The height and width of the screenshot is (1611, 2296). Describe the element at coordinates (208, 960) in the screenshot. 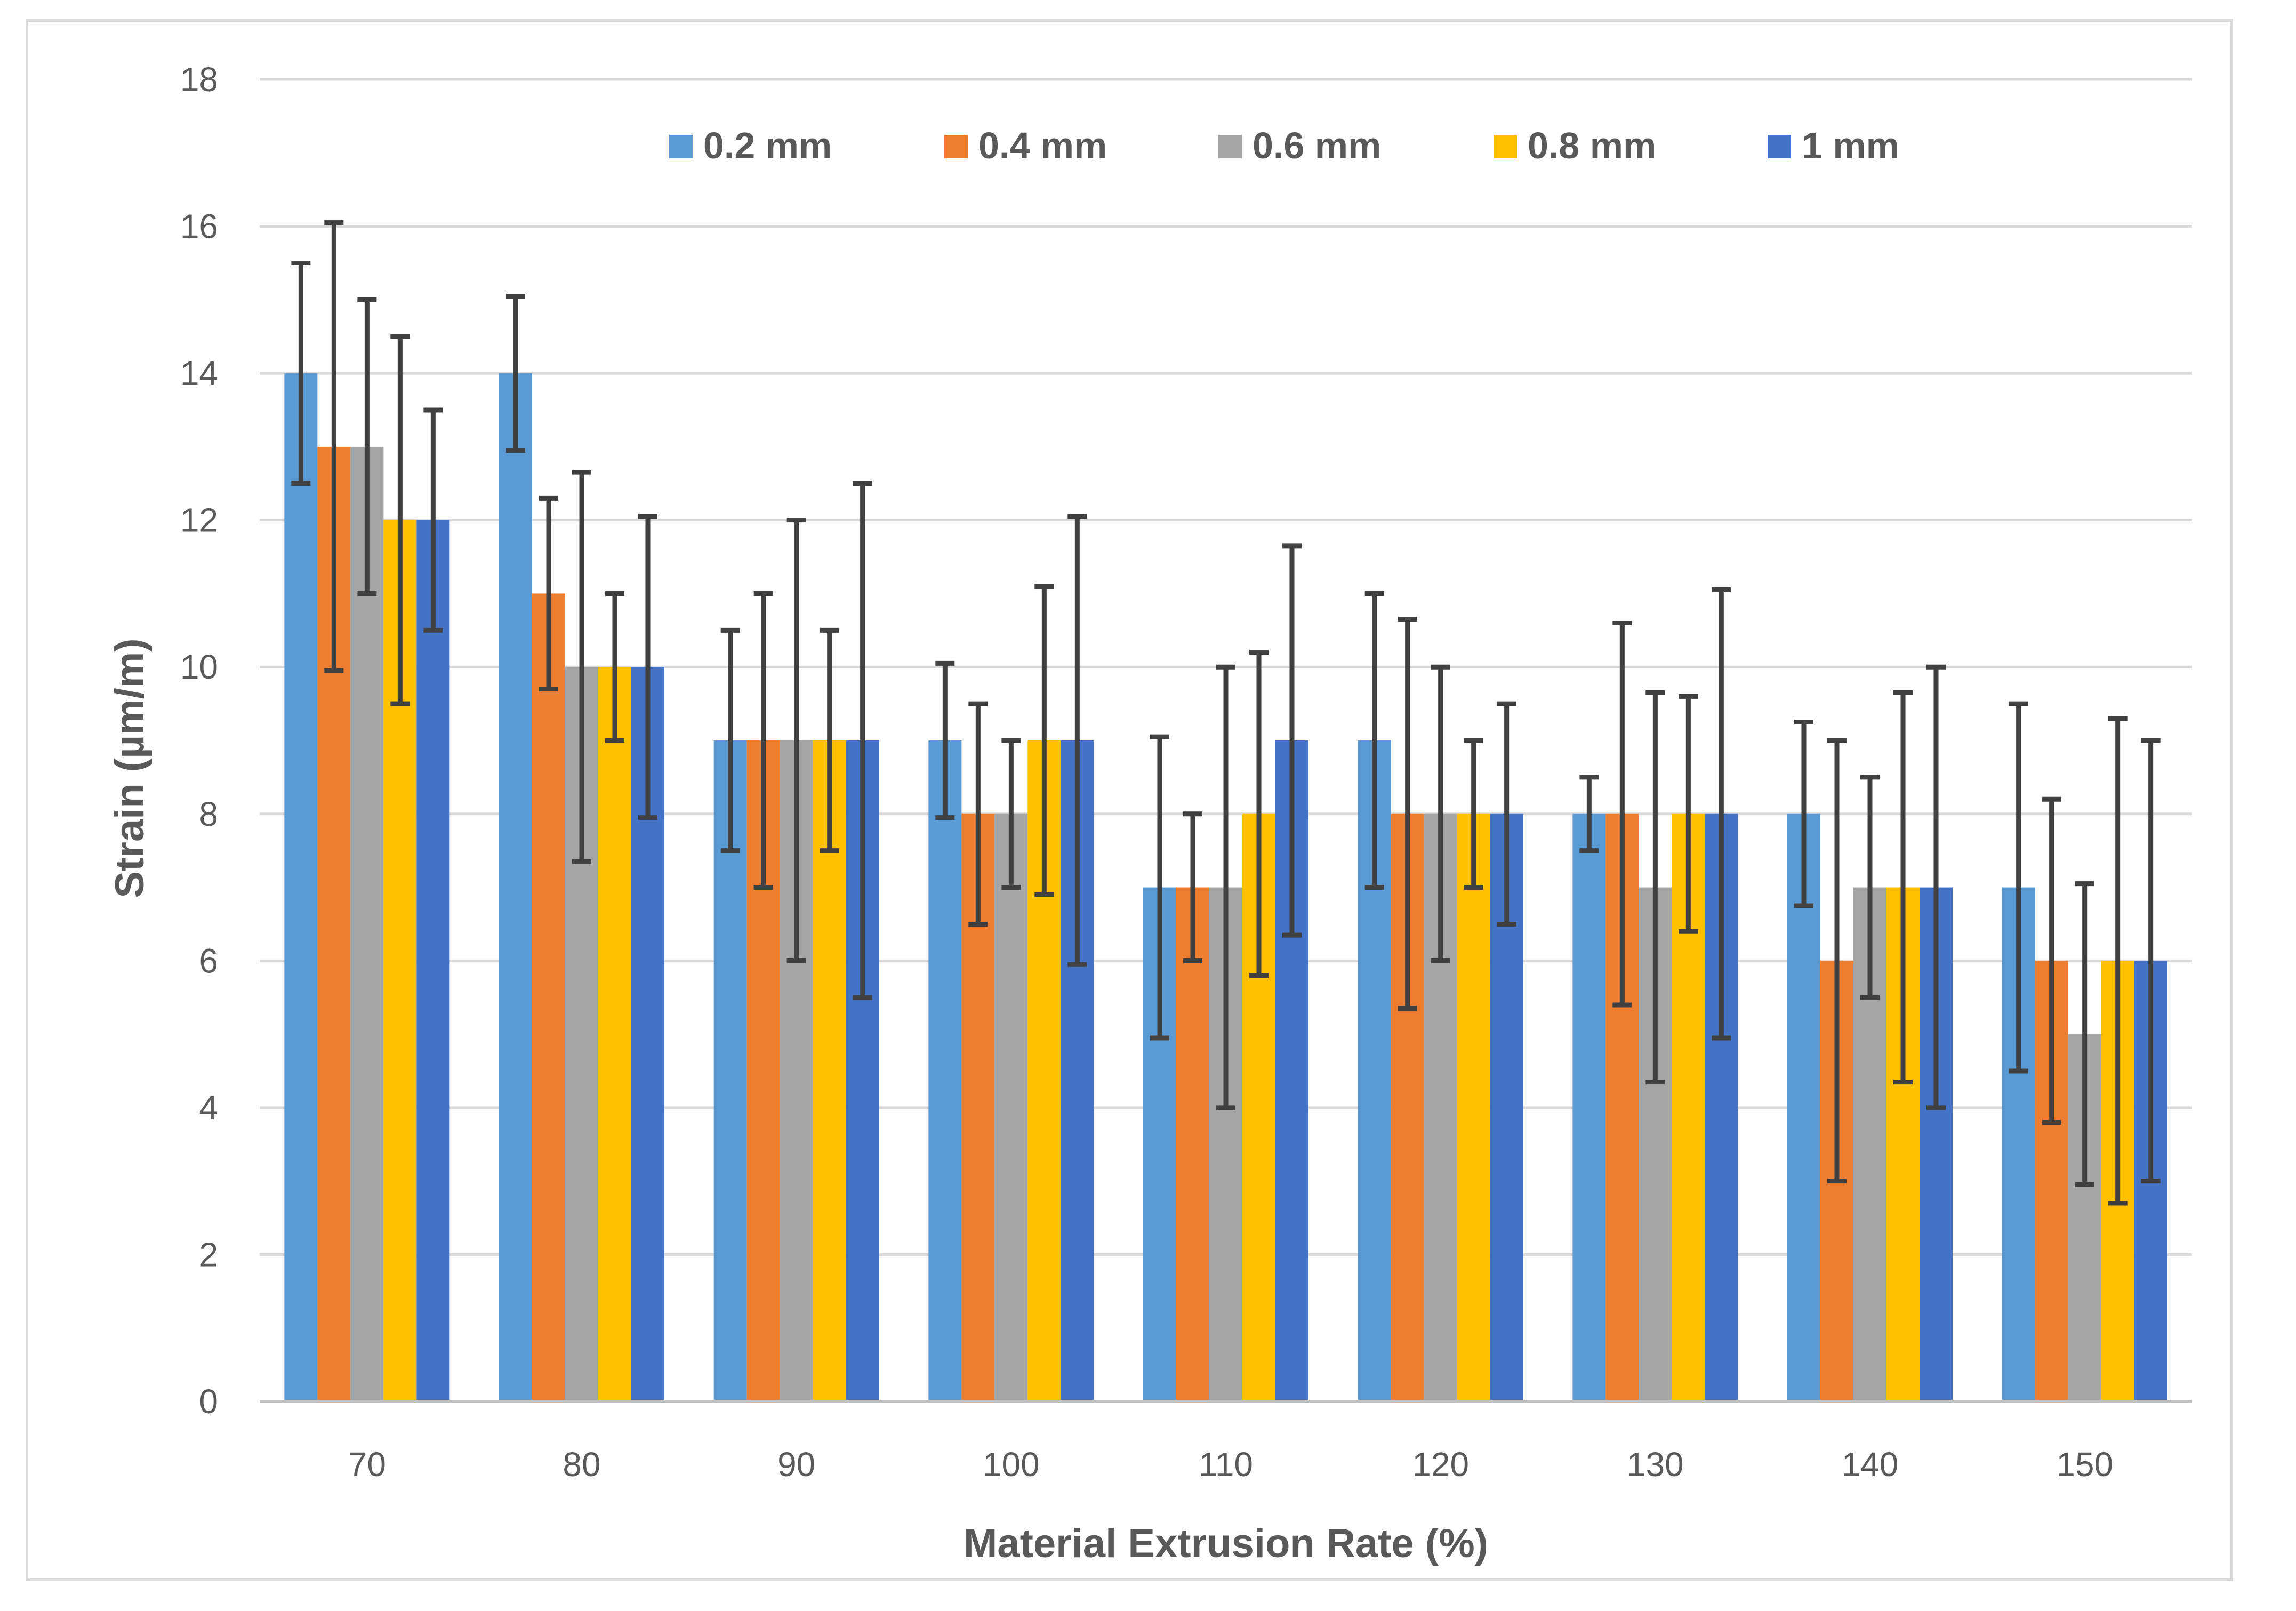

I see `y-tick-label: 6` at that location.